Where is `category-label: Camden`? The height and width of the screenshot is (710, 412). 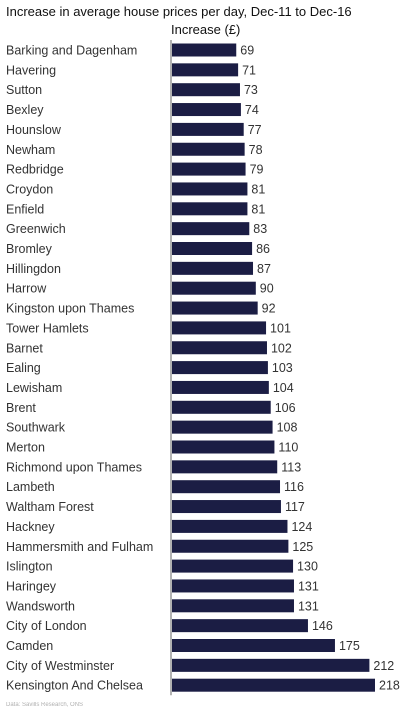
category-label: Camden is located at coordinates (29, 646).